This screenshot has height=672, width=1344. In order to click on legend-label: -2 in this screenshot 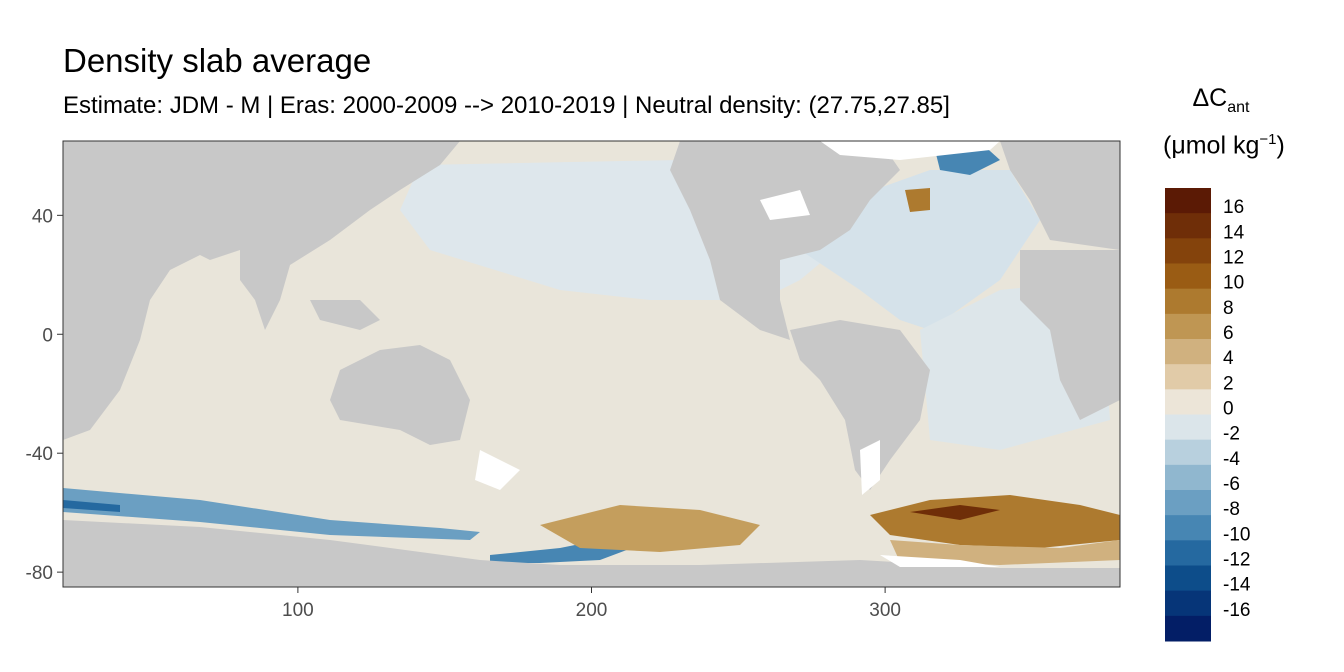, I will do `click(1231, 434)`.